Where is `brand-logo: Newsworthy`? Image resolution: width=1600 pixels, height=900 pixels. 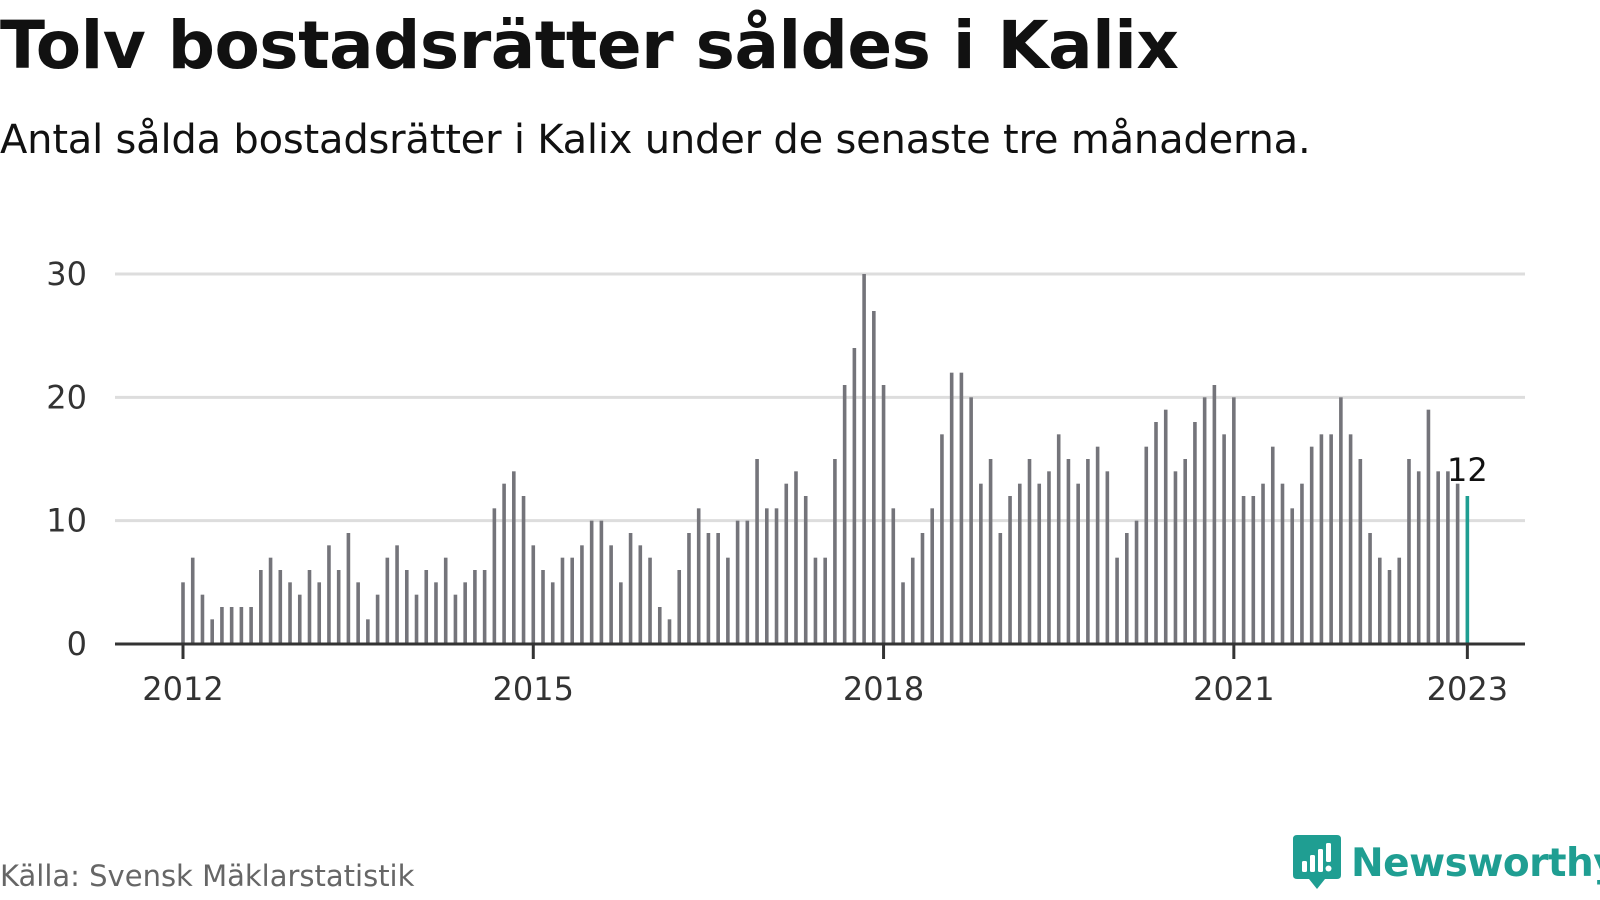 brand-logo: Newsworthy is located at coordinates (1446, 862).